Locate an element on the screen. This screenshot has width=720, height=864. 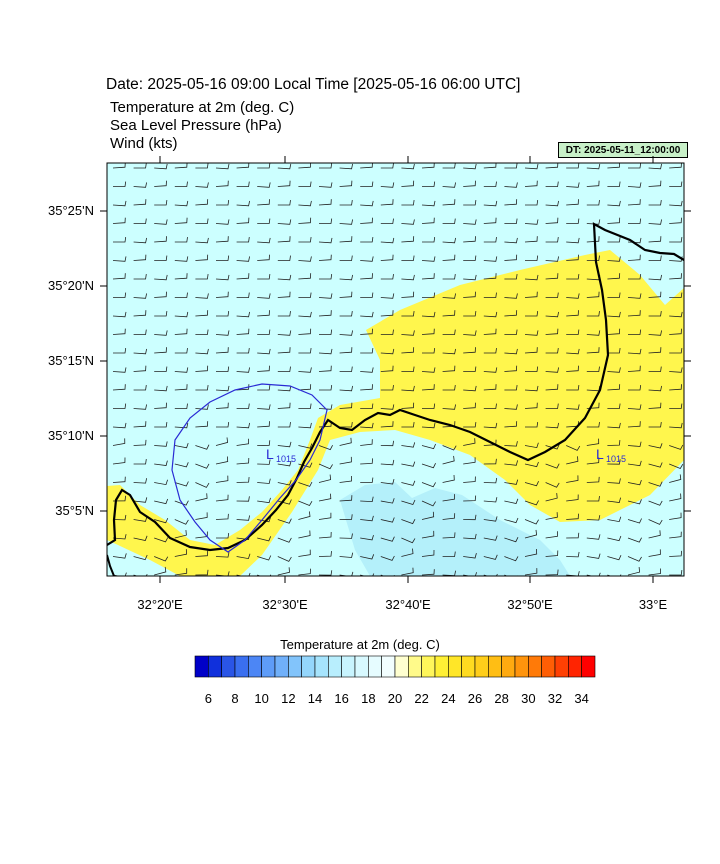
colorbar-tick-label: 24 is located at coordinates (448, 698).